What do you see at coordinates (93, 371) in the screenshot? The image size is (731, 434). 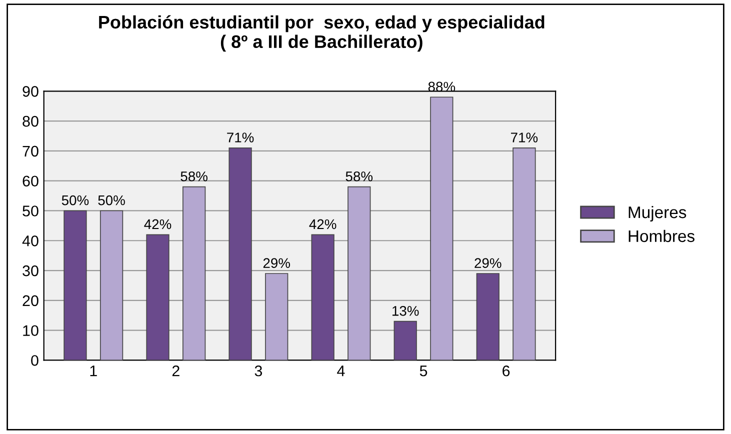 I see `x-tick-label: 1` at bounding box center [93, 371].